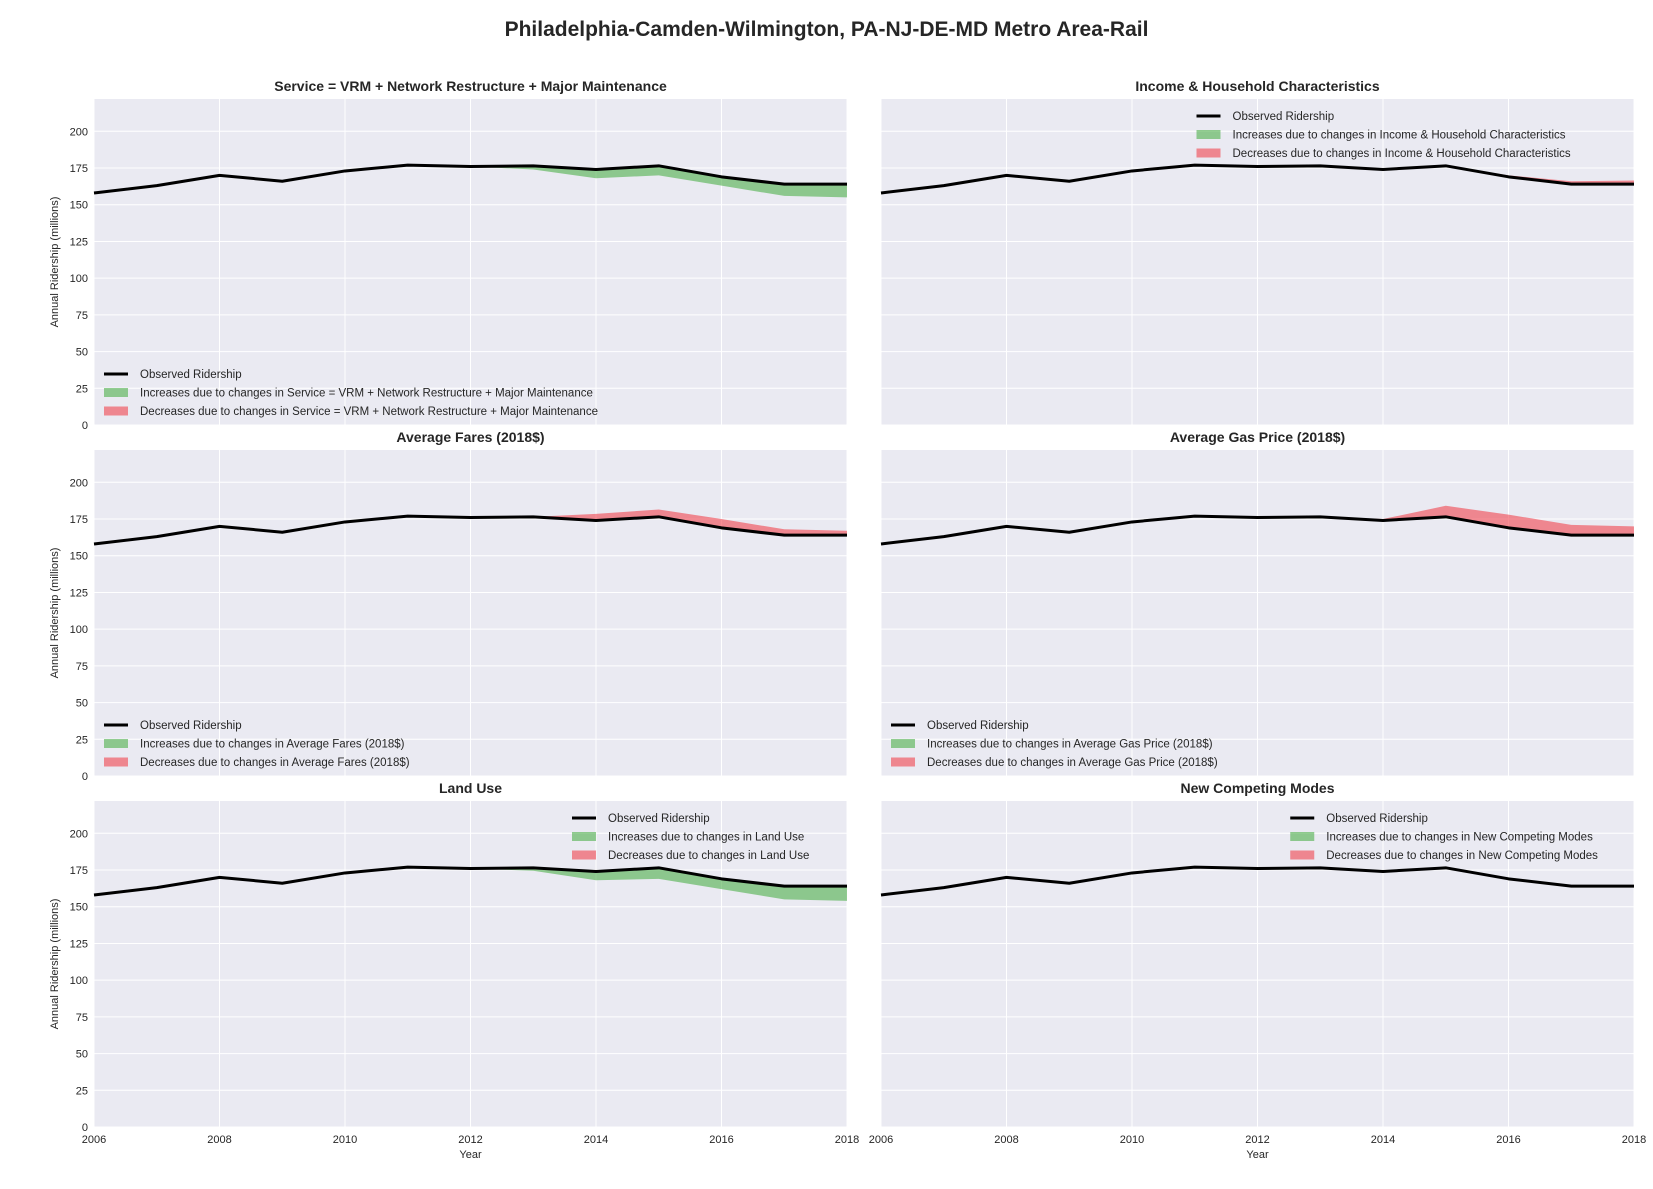 This screenshot has height=1189, width=1653. I want to click on subplot-title: Income & Household Characteristics, so click(1257, 86).